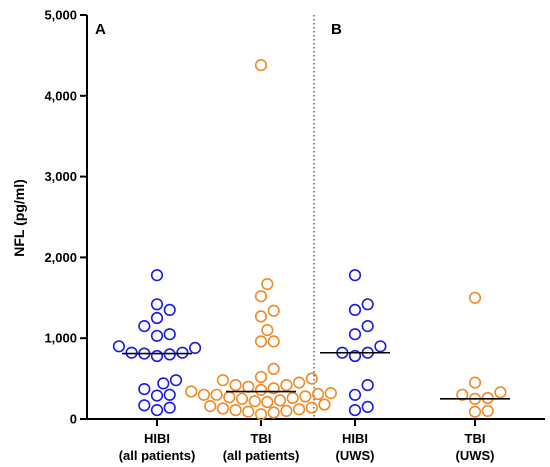  Describe the element at coordinates (60, 338) in the screenshot. I see `y-tick-label: 1,000` at that location.